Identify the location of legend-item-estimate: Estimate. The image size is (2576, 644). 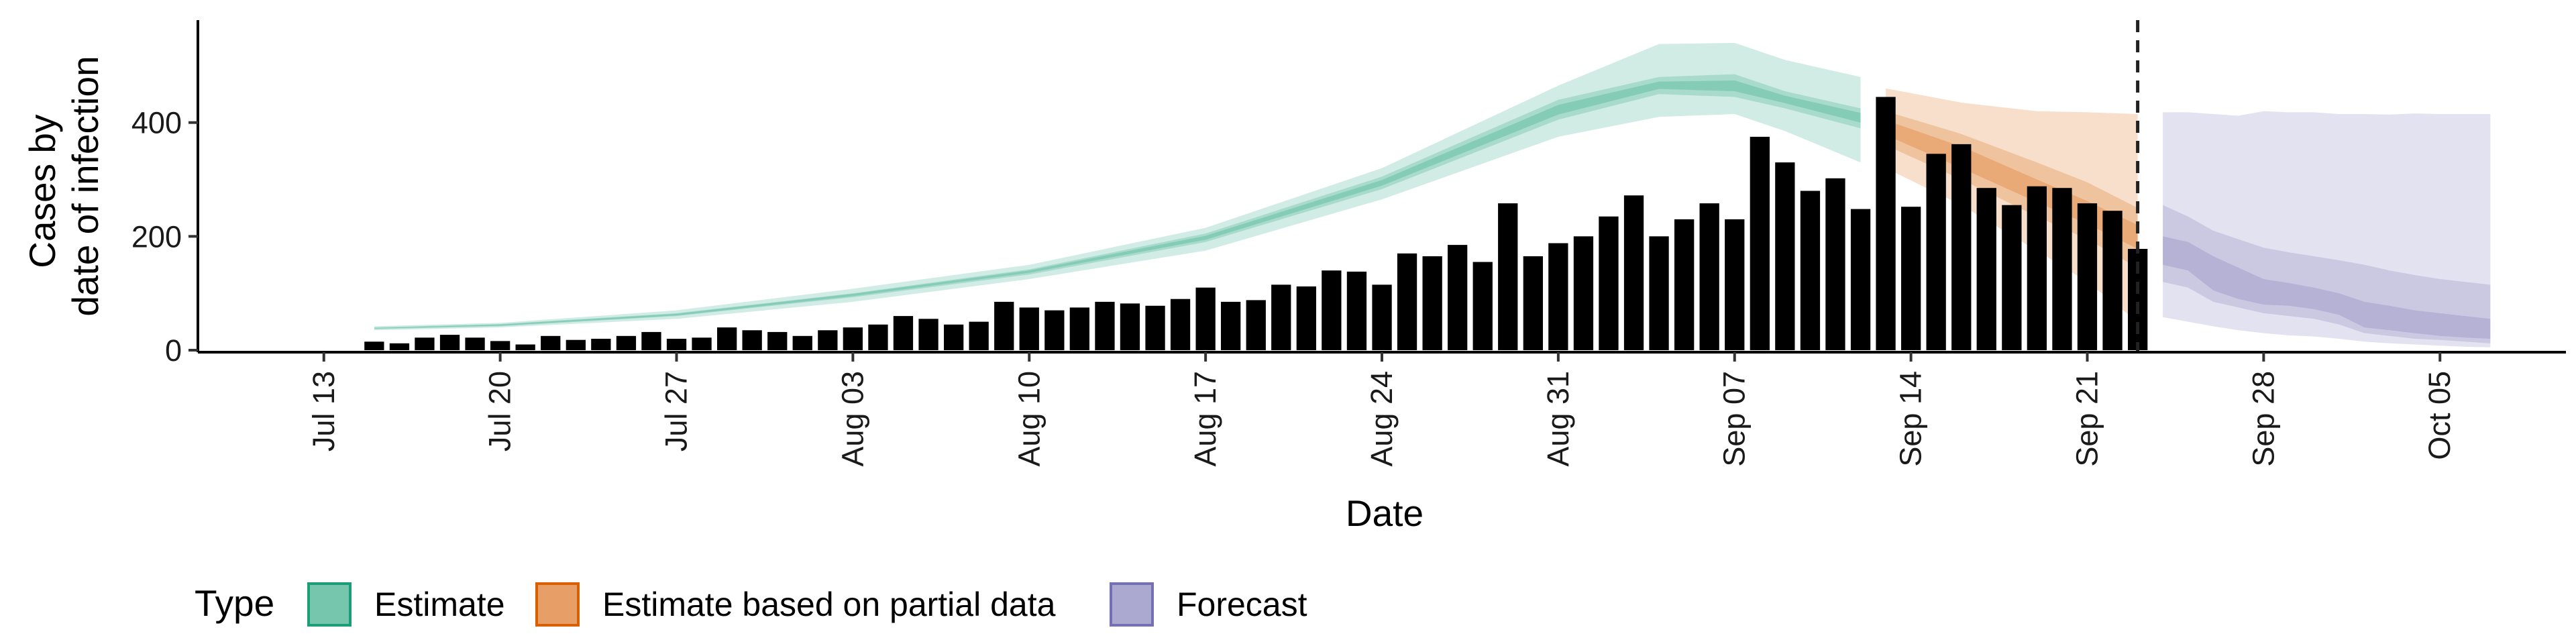
(406, 604).